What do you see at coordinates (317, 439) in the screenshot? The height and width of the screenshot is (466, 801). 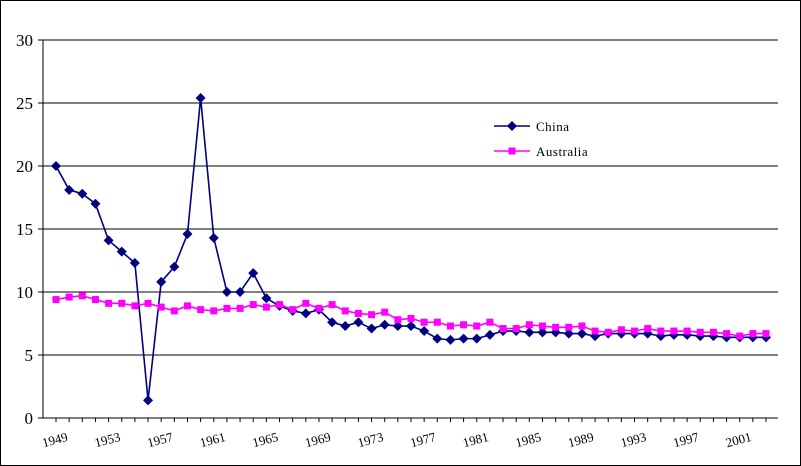 I see `x-tick-label: 1969` at bounding box center [317, 439].